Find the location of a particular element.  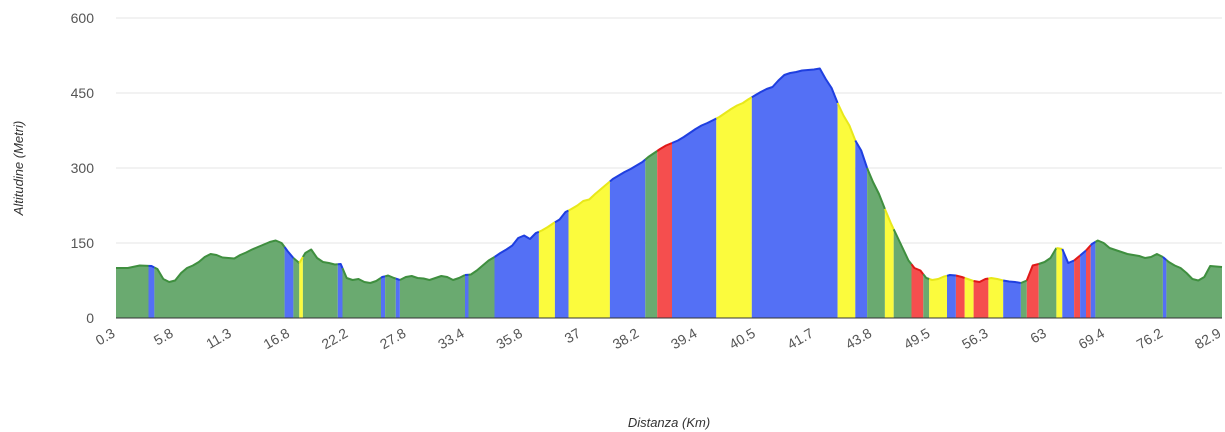

x-tick-label: 82.9 is located at coordinates (1208, 339).